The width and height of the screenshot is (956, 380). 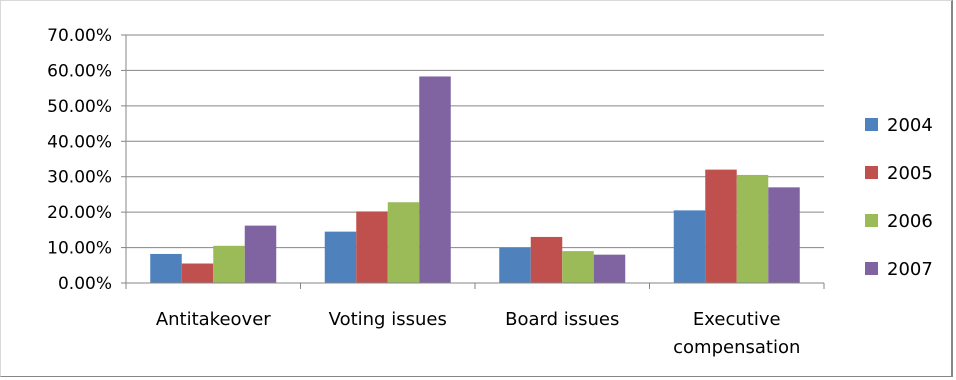 I want to click on legend-label-2005: 2005, so click(x=910, y=173).